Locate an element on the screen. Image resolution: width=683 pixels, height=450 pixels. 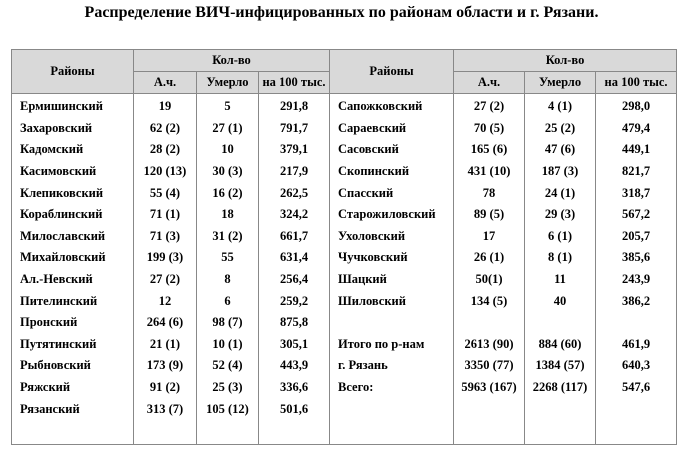
left-ach-cell: 313 (7) is located at coordinates (165, 409).